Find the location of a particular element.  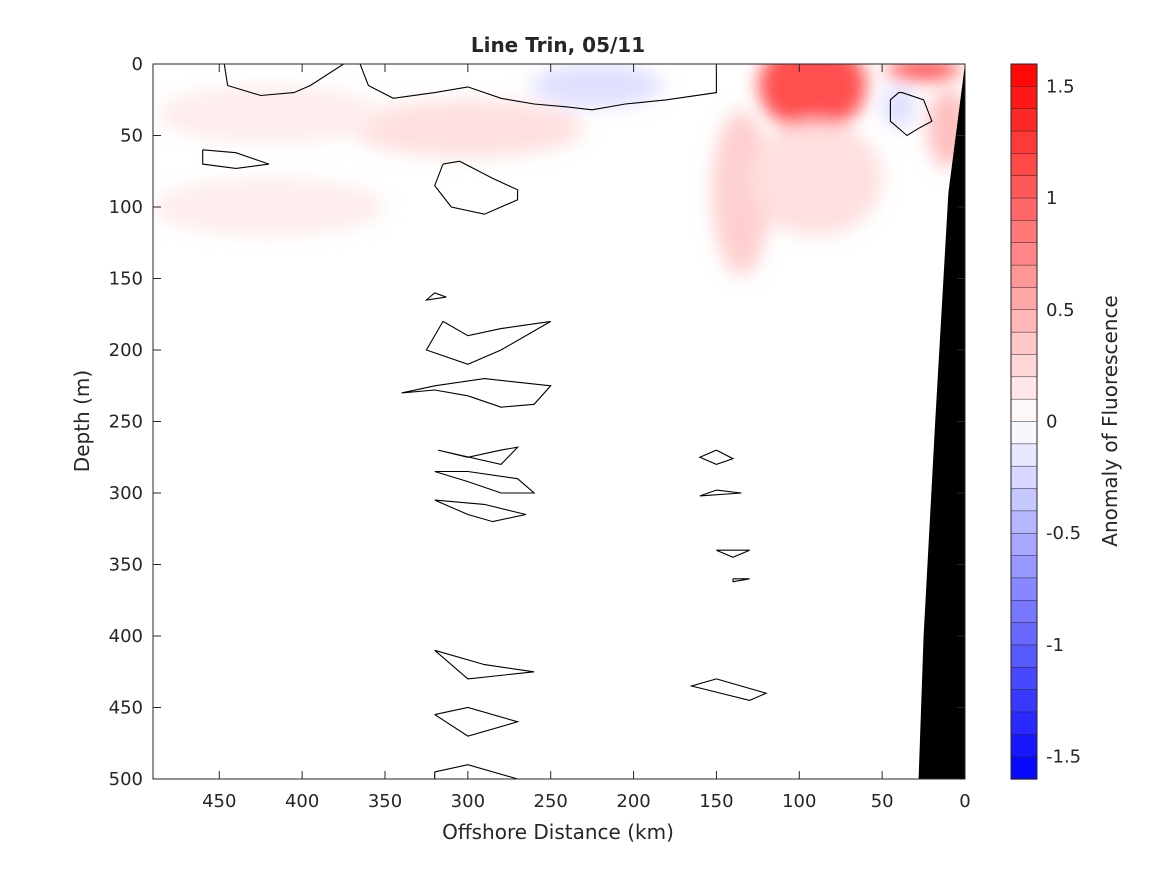

colorbar-tick-label: 1 is located at coordinates (1051, 198).